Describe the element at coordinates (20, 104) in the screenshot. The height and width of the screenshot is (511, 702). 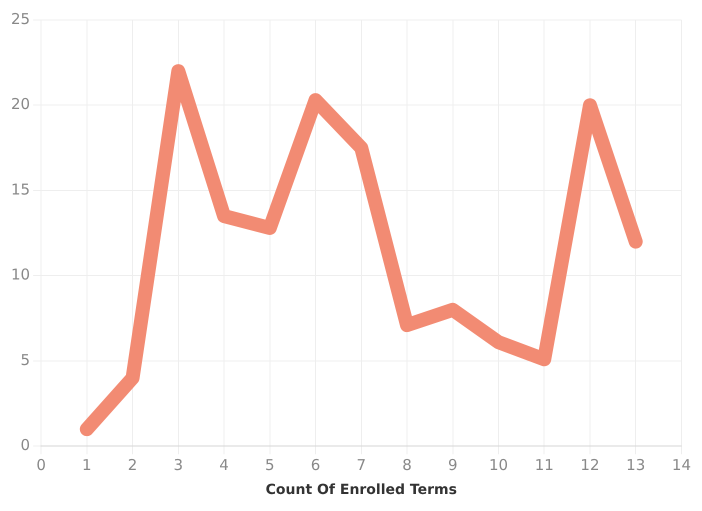
I see `y-tick-label: 20` at that location.